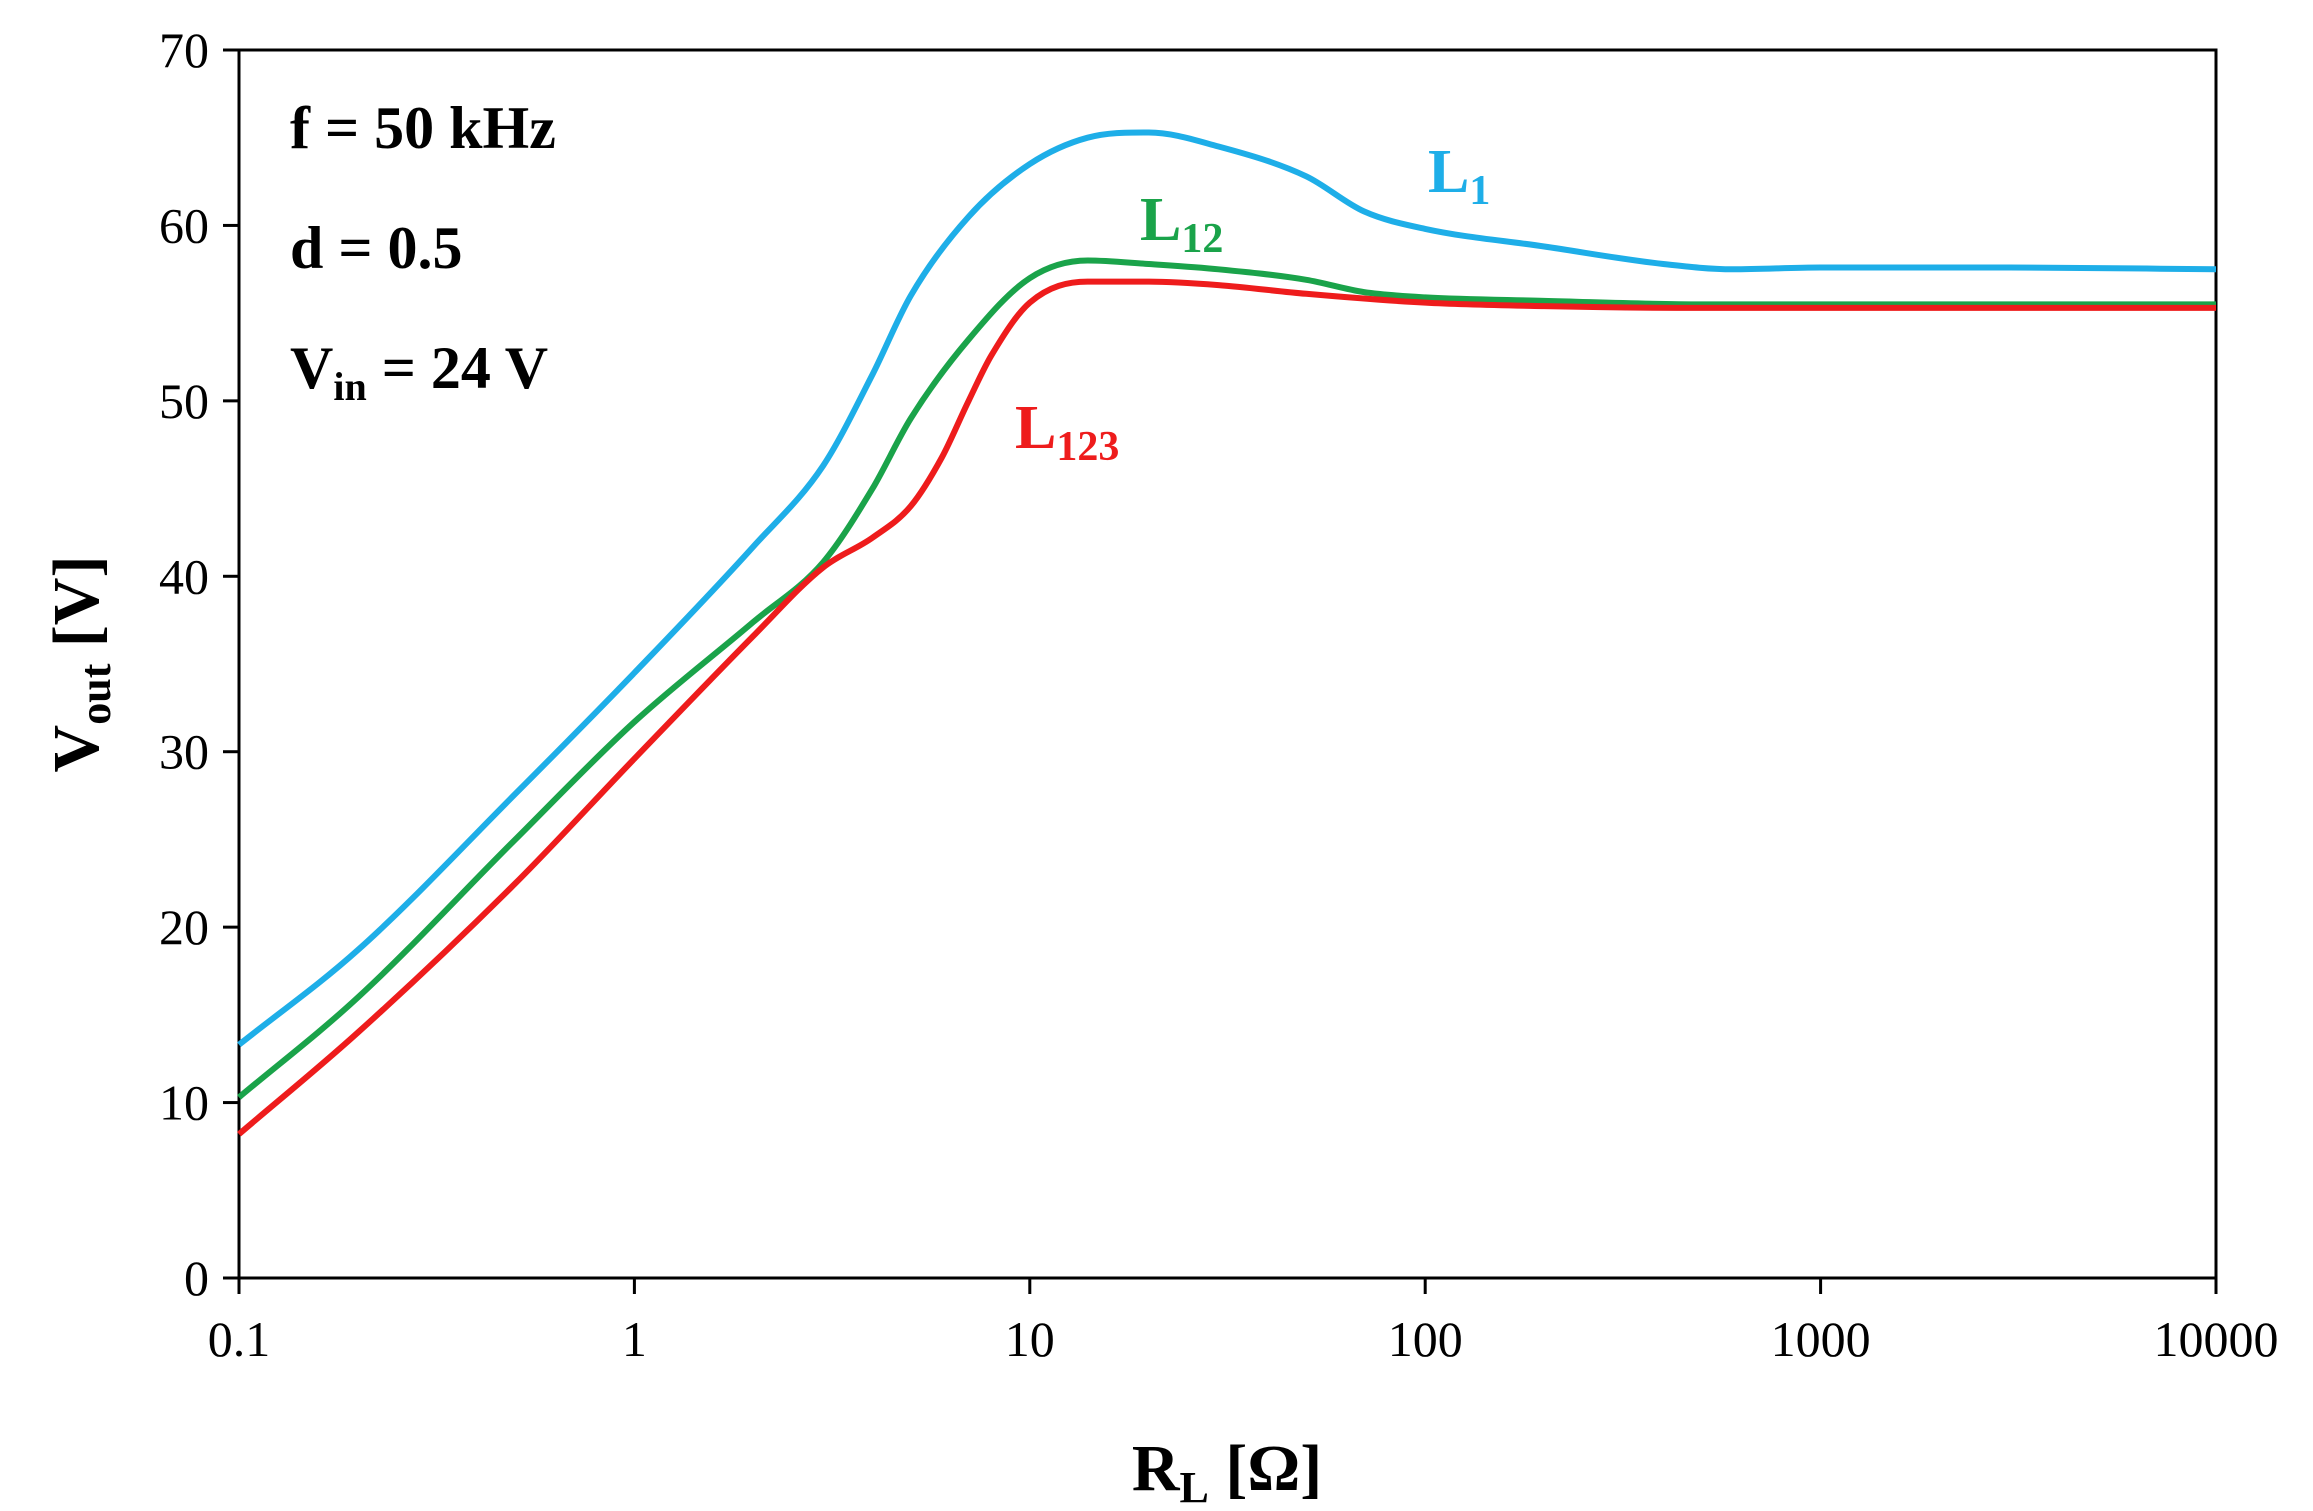 Image resolution: width=2313 pixels, height=1511 pixels. I want to click on x-axis: 0.1 1 10 100 1000 10000, so click(1243, 1322).